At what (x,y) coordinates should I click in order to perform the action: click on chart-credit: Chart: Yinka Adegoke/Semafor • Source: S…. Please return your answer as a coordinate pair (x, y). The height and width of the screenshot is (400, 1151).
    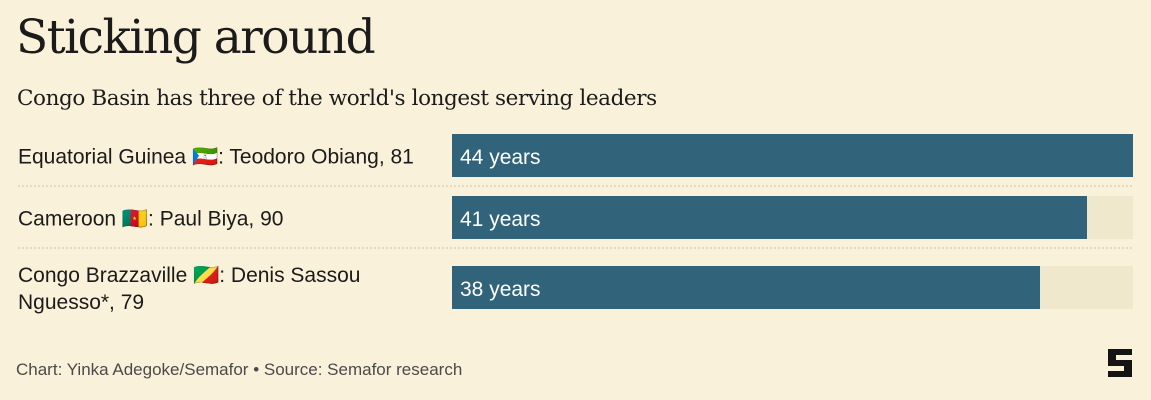
    Looking at the image, I should click on (239, 369).